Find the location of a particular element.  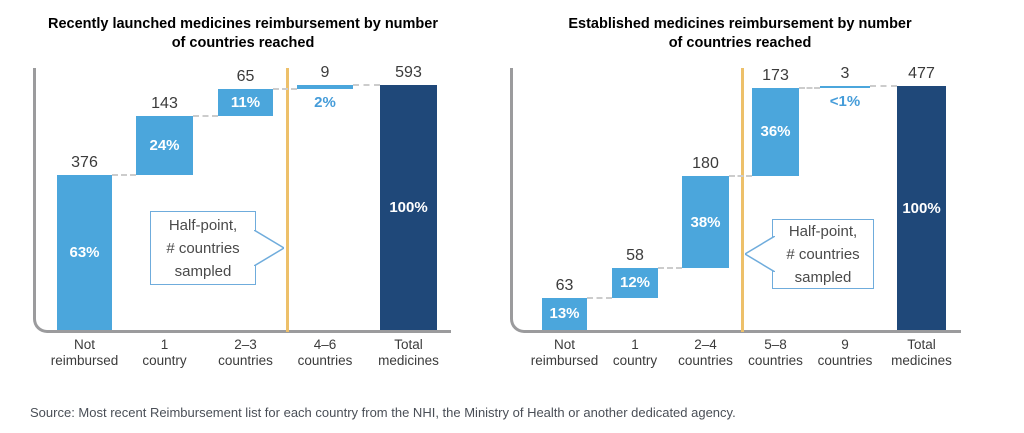

category-label: 2–3 countries is located at coordinates (245, 352).